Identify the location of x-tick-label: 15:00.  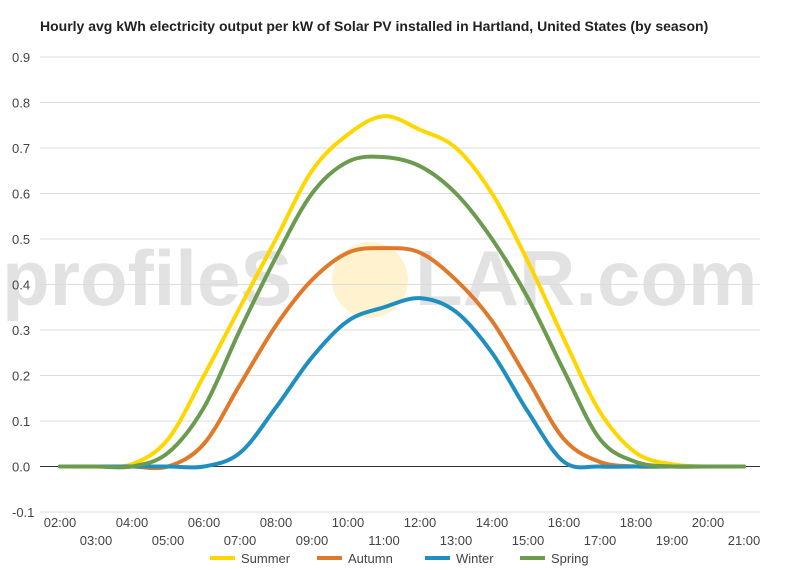
(528, 540).